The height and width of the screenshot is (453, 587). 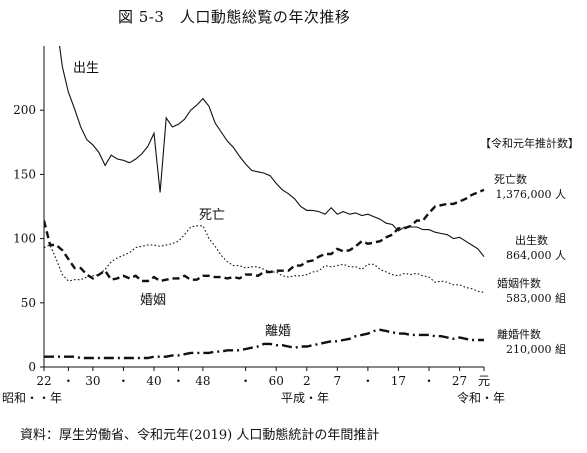 I want to click on end-value-1: 1,376,000 人, so click(x=531, y=194).